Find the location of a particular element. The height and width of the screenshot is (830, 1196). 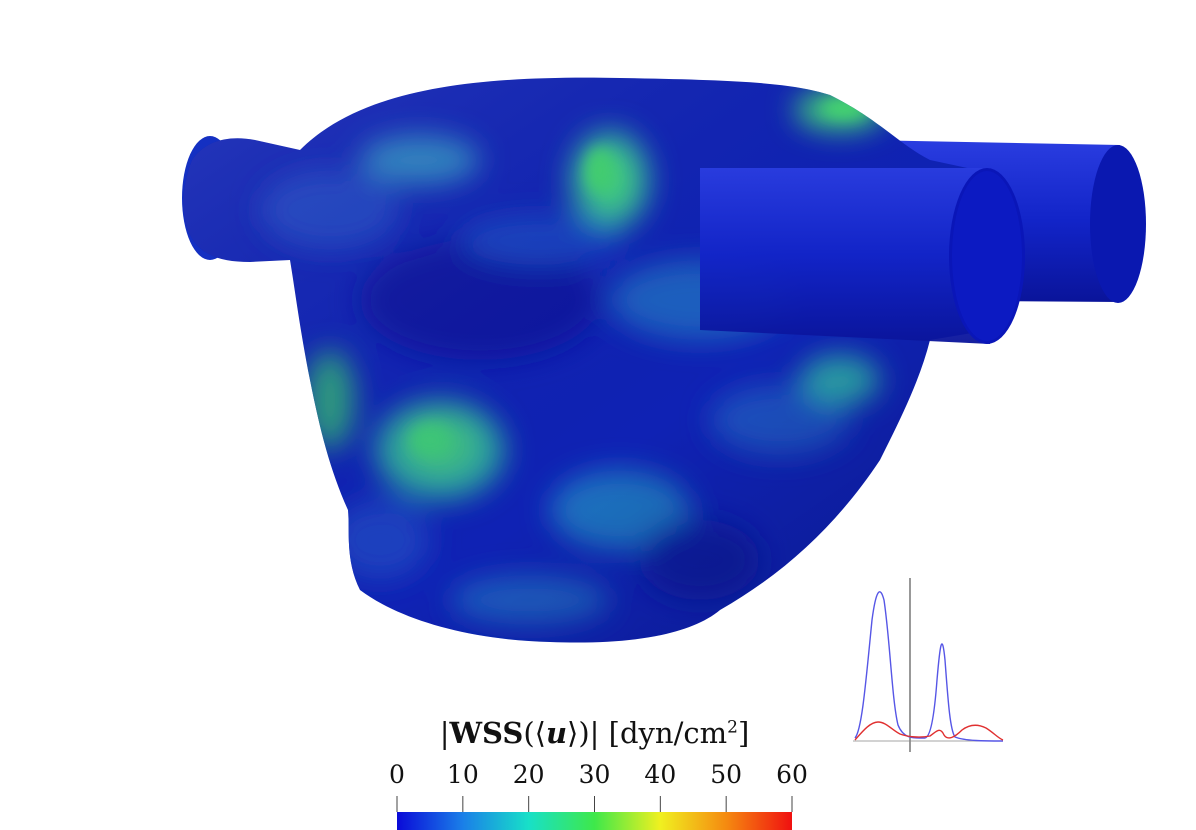

front-outlet-tube is located at coordinates (862, 256).